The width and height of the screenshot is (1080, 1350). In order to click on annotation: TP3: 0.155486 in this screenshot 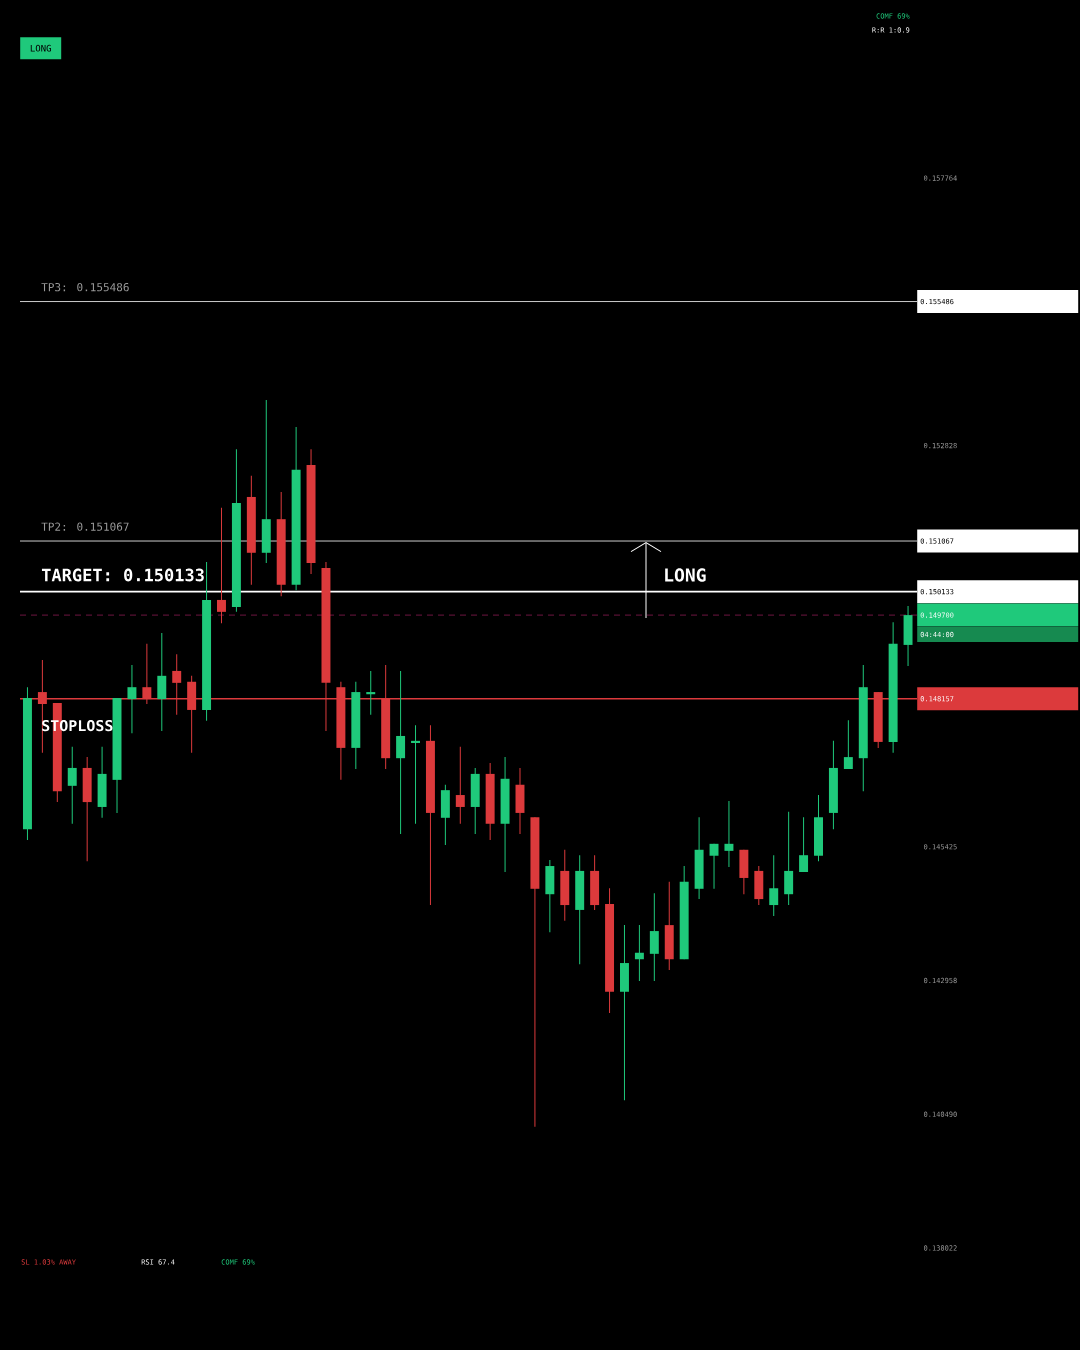, I will do `click(85, 287)`.